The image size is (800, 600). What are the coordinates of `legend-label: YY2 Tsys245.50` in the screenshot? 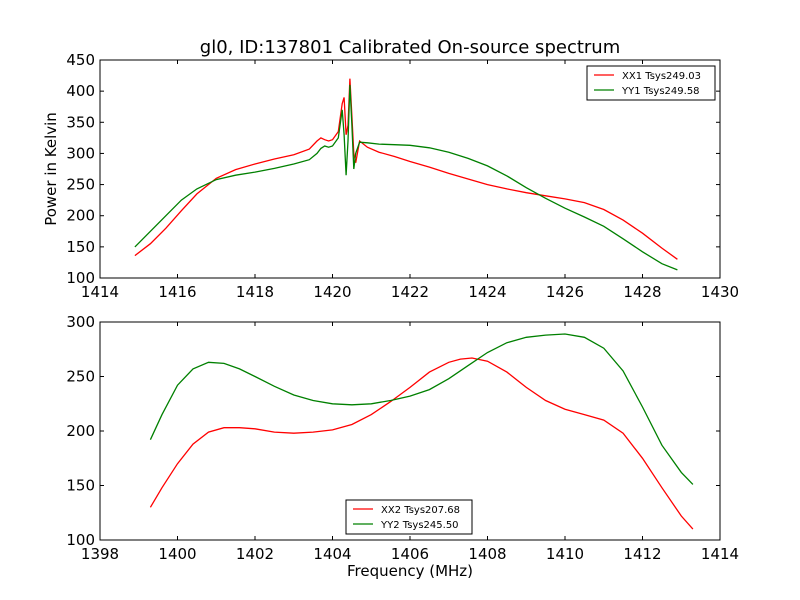 It's located at (419, 525).